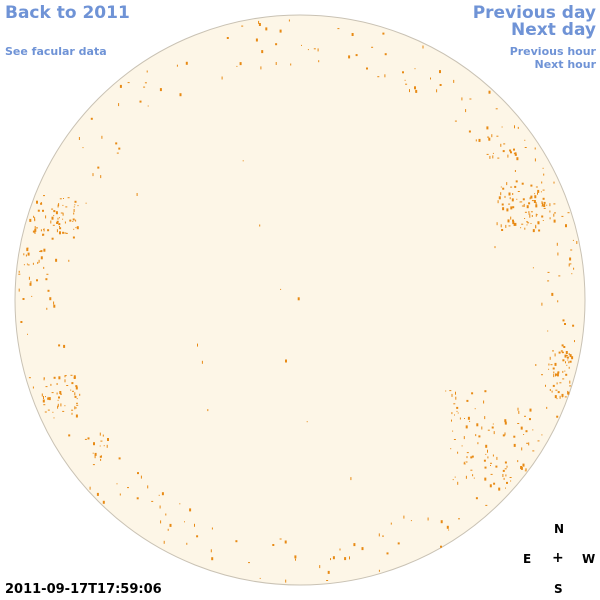 This screenshot has height=600, width=600. I want to click on next-hour-link: Next hour, so click(565, 64).